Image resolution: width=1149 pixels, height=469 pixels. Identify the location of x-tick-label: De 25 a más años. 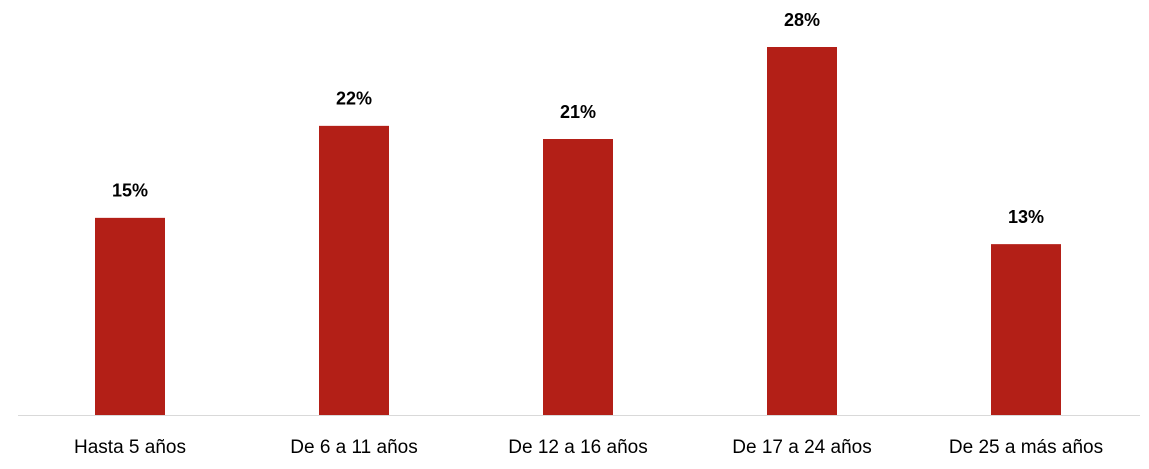
(1026, 447).